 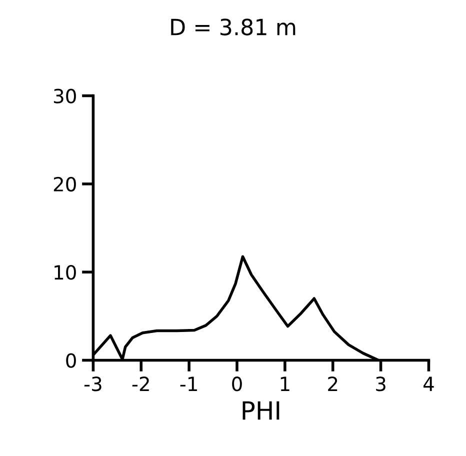 What do you see at coordinates (428, 383) in the screenshot?
I see `x-tick-label: 4` at bounding box center [428, 383].